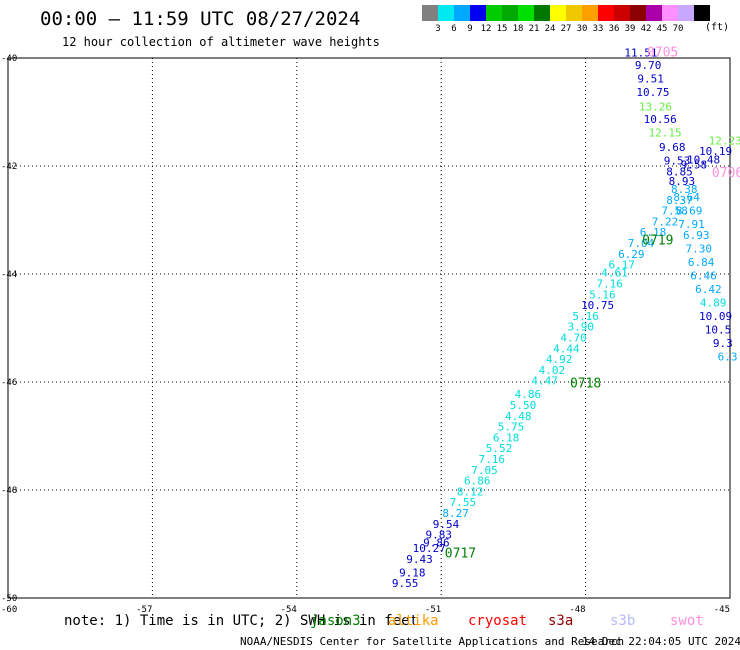 The width and height of the screenshot is (740, 650). Describe the element at coordinates (614, 273) in the screenshot. I see `wave-height-point: 4.61` at that location.